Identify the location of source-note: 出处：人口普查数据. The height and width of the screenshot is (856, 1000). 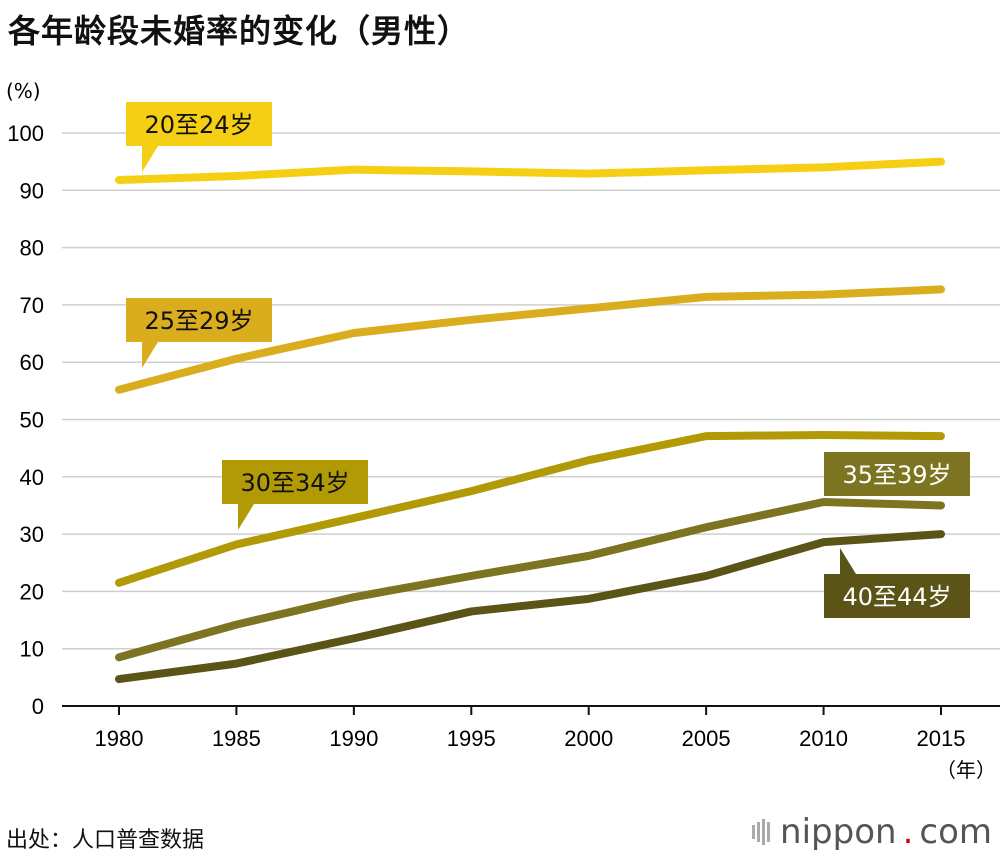
(105, 840).